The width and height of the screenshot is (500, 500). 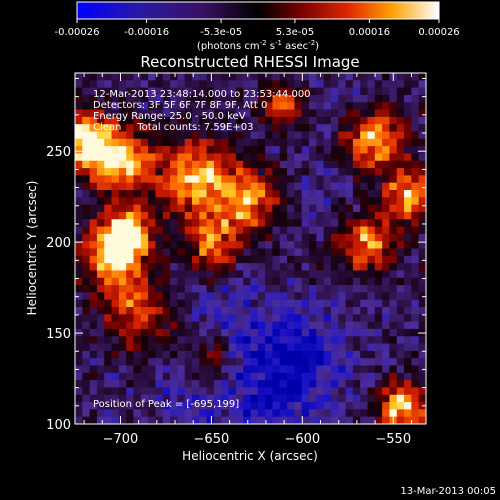 What do you see at coordinates (212, 439) in the screenshot?
I see `x-tick-label: −650` at bounding box center [212, 439].